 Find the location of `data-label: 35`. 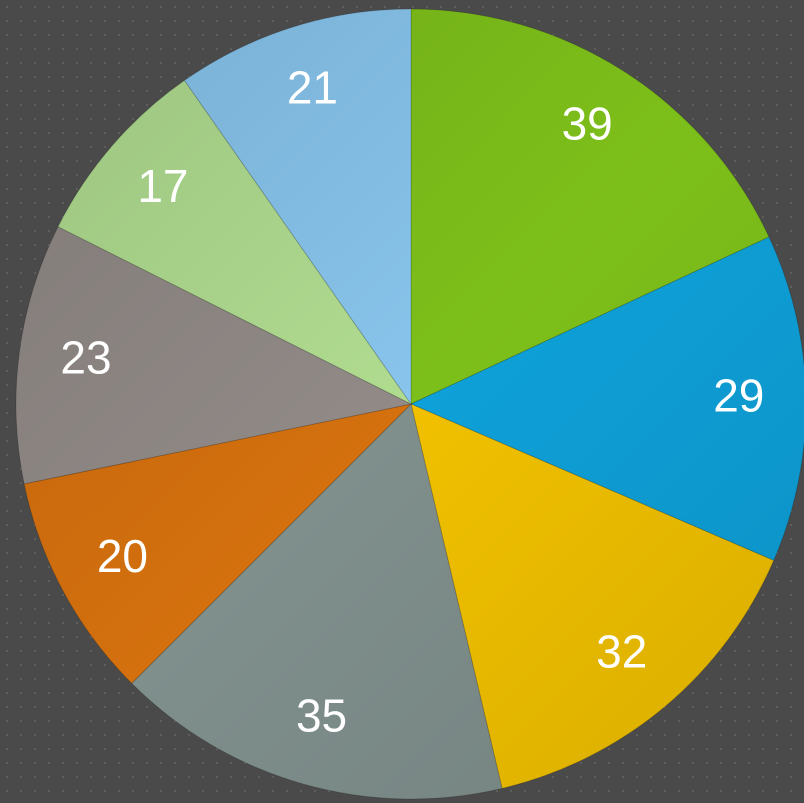

data-label: 35 is located at coordinates (321, 716).